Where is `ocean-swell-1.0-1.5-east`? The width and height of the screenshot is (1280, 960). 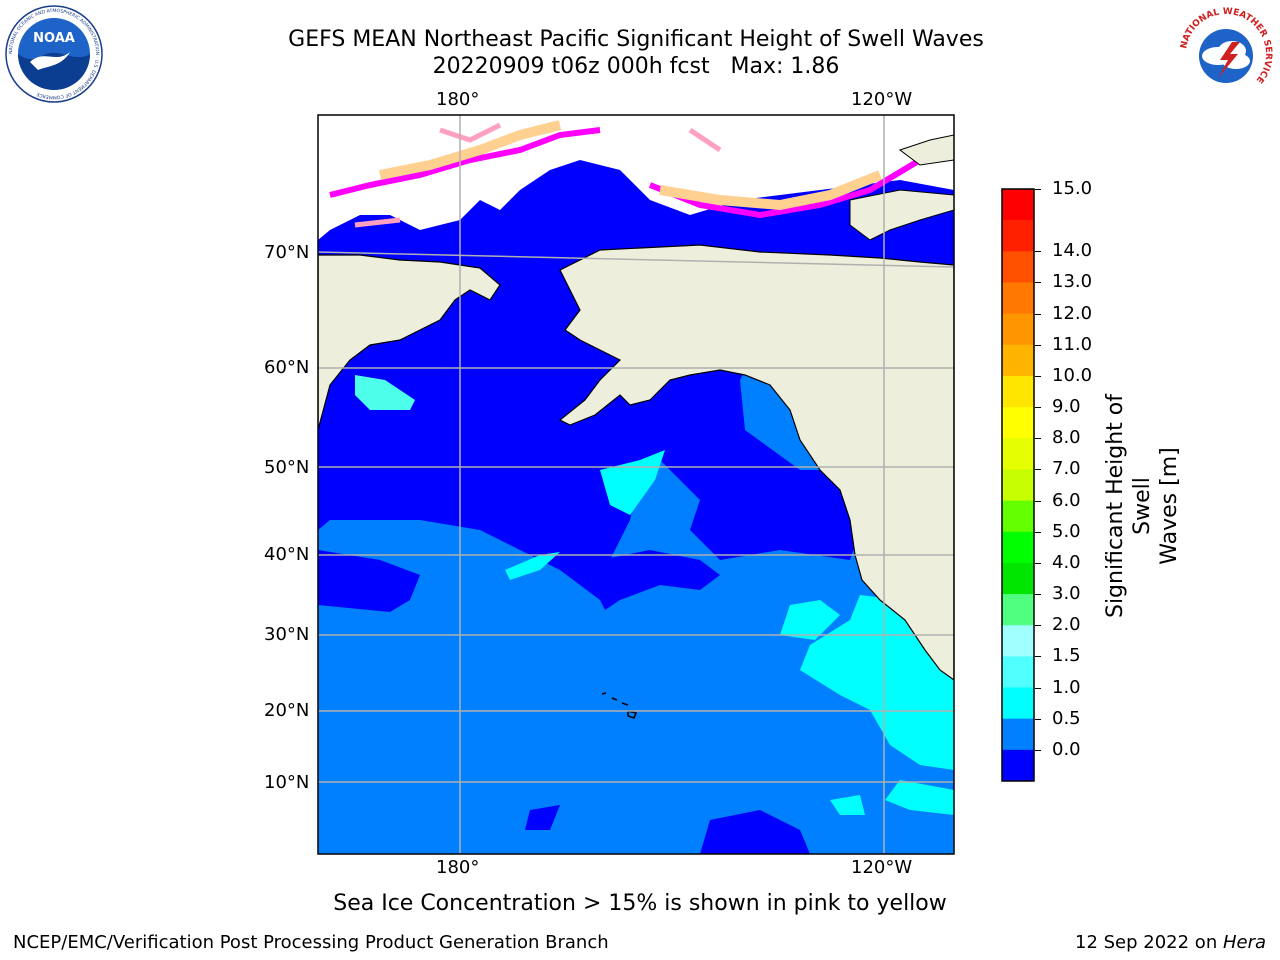 ocean-swell-1.0-1.5-east is located at coordinates (877, 682).